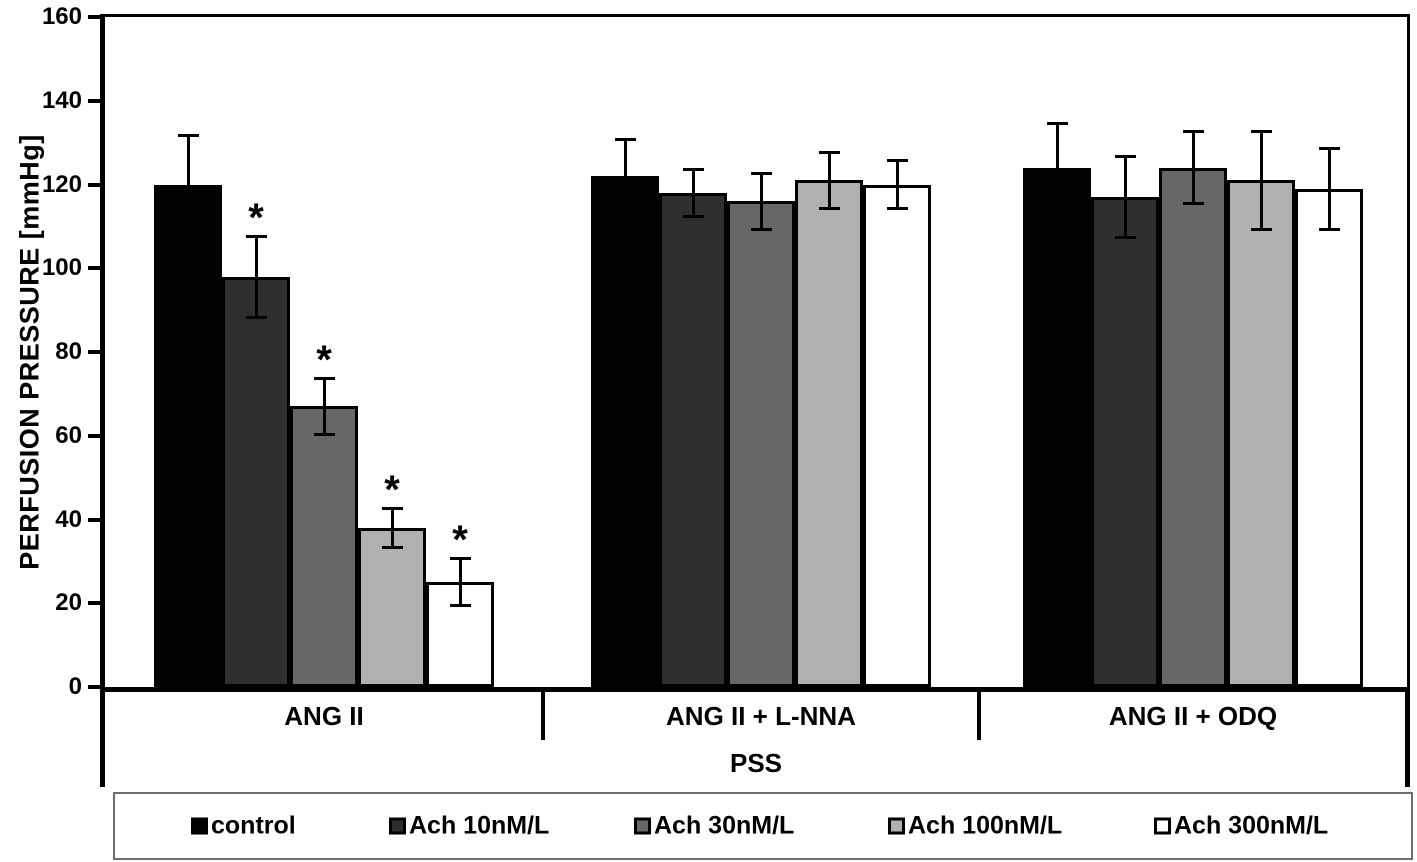 Image resolution: width=1417 pixels, height=862 pixels. I want to click on category-label: ANG II + L-NNA, so click(761, 715).